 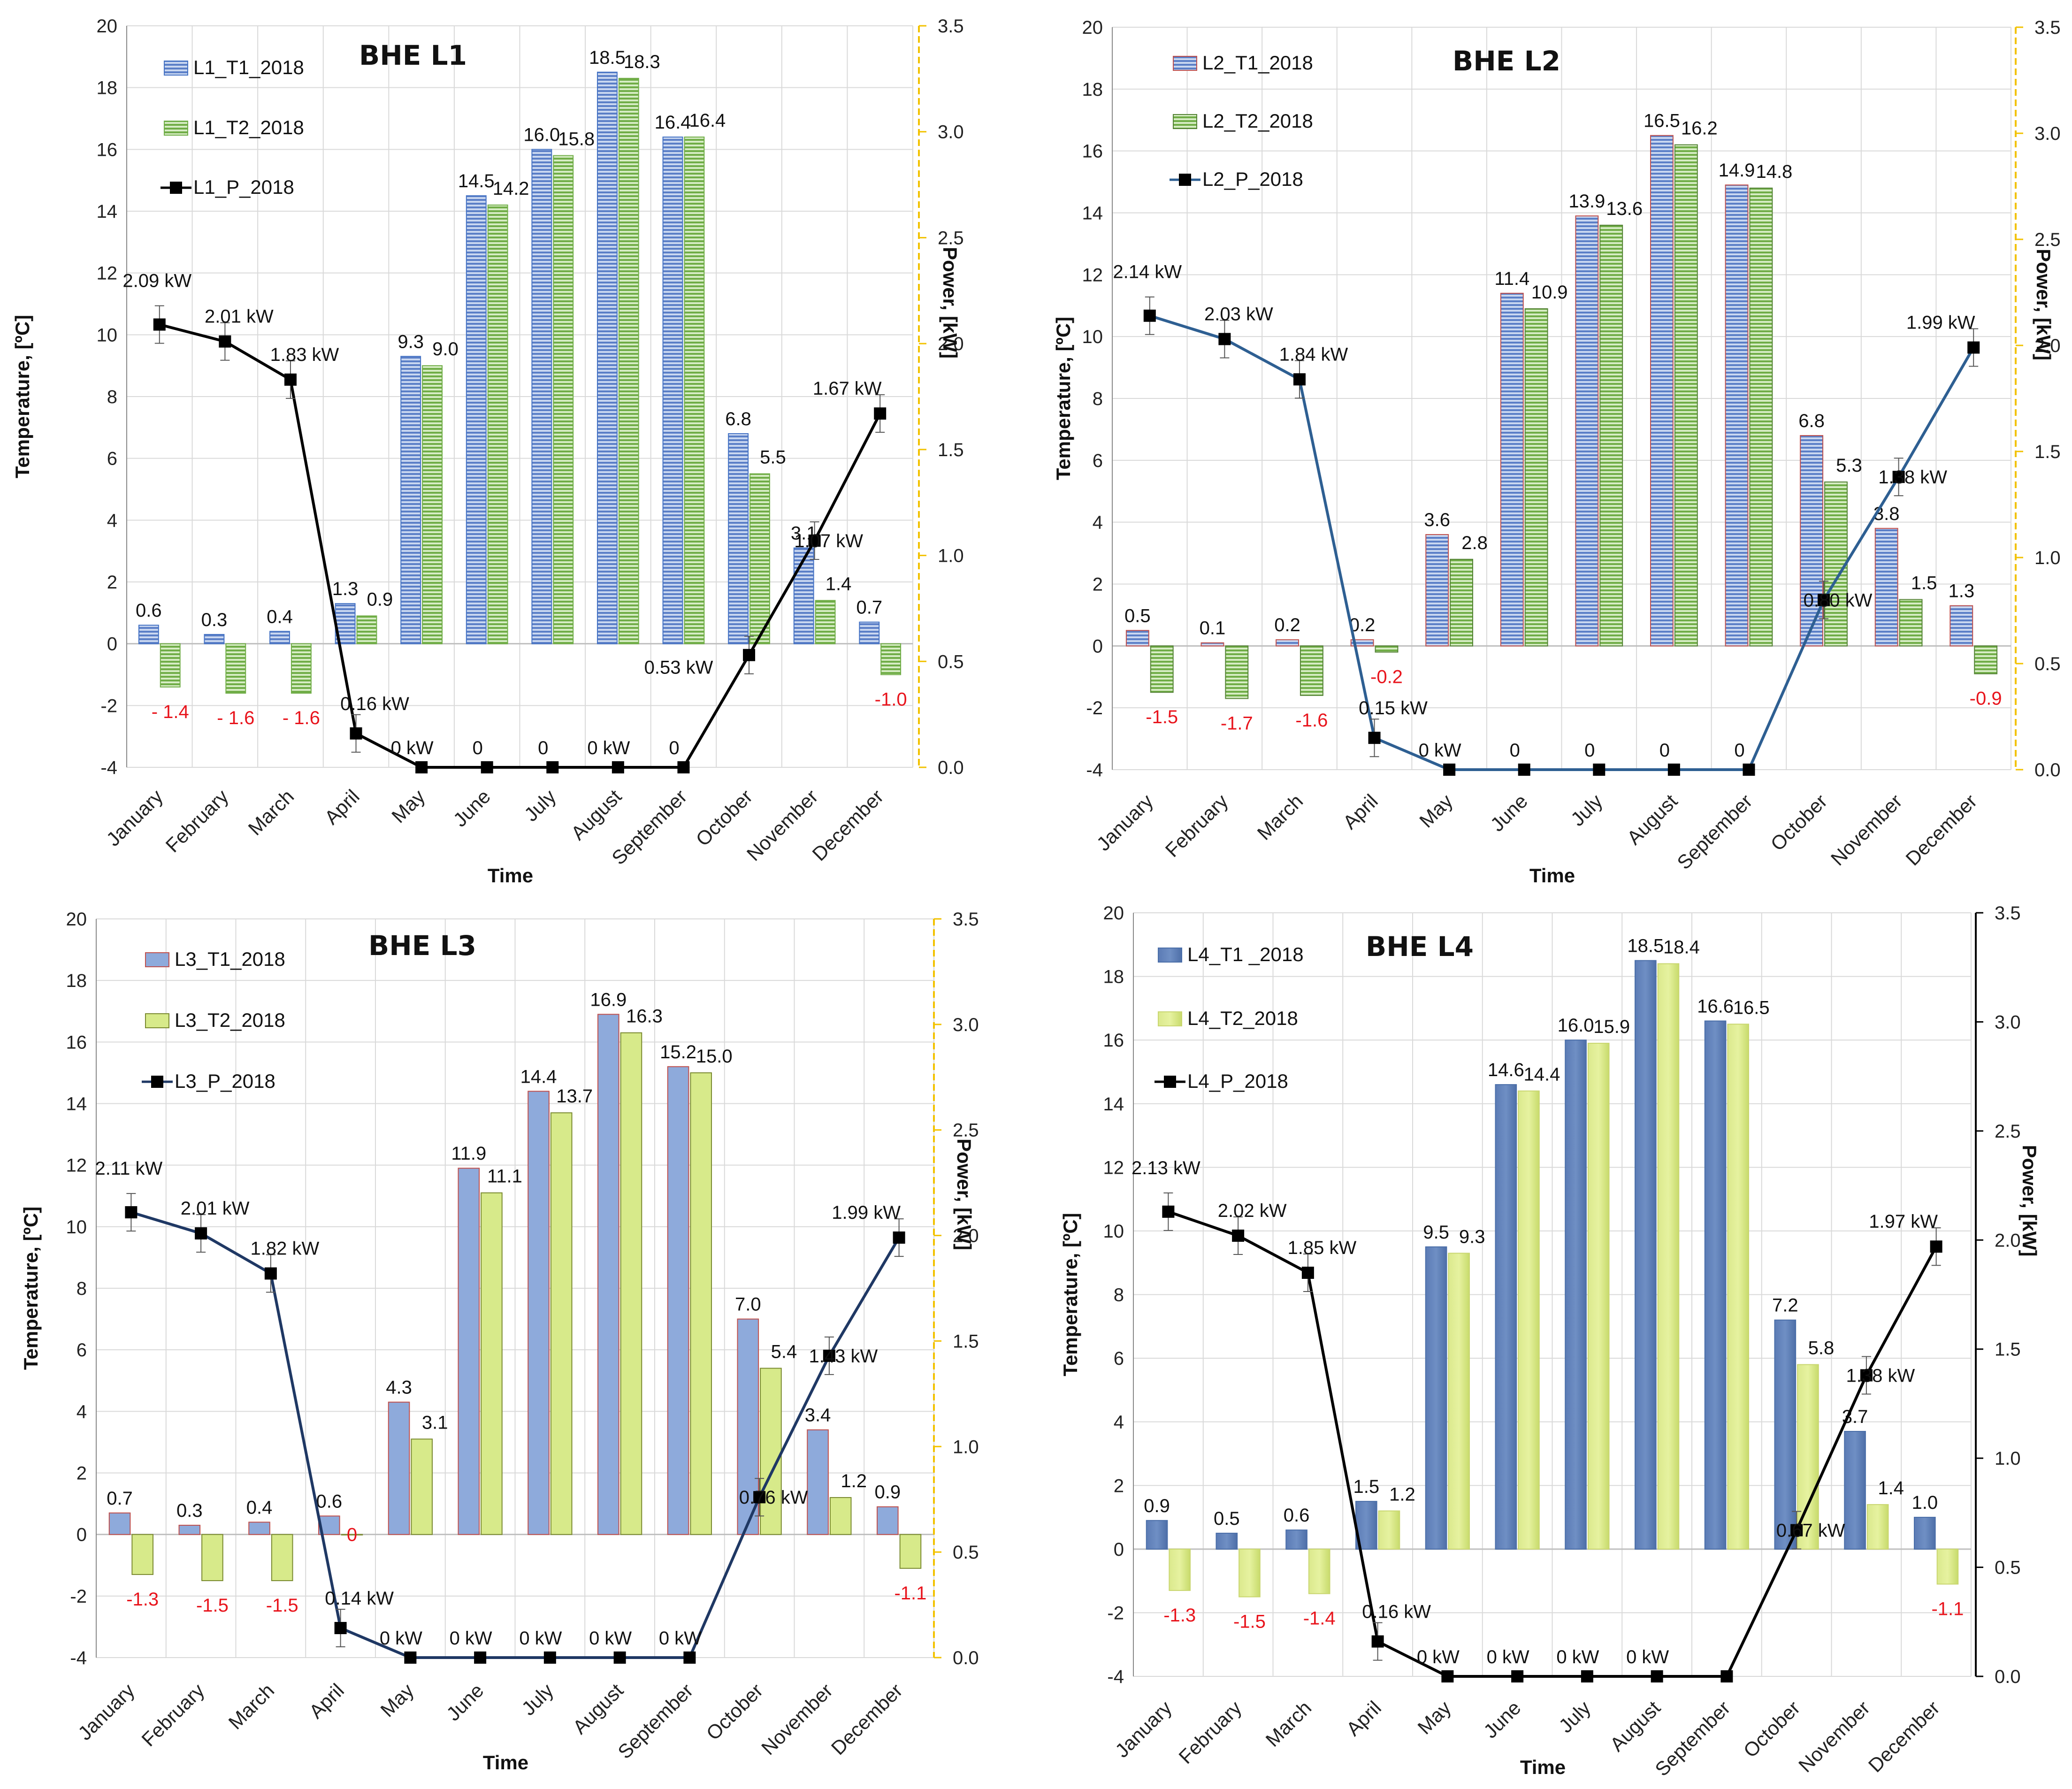 What do you see at coordinates (1974, 347) in the screenshot?
I see `power-marker-december` at bounding box center [1974, 347].